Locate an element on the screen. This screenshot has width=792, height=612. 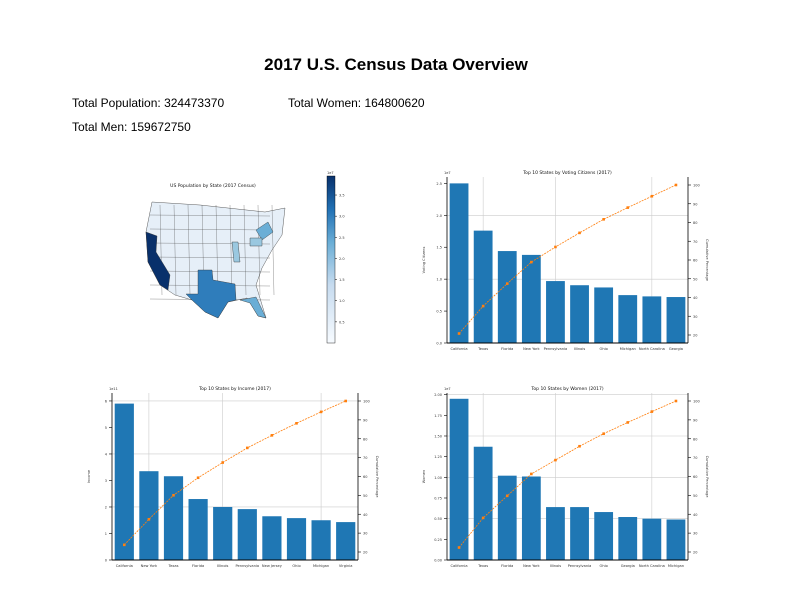
y2-axis-label: Cumulative Percentage is located at coordinates (377, 477).